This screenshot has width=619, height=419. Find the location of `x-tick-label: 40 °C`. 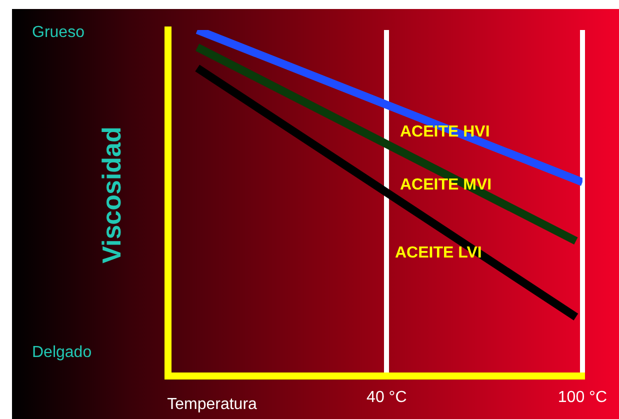

x-tick-label: 40 °C is located at coordinates (386, 397).